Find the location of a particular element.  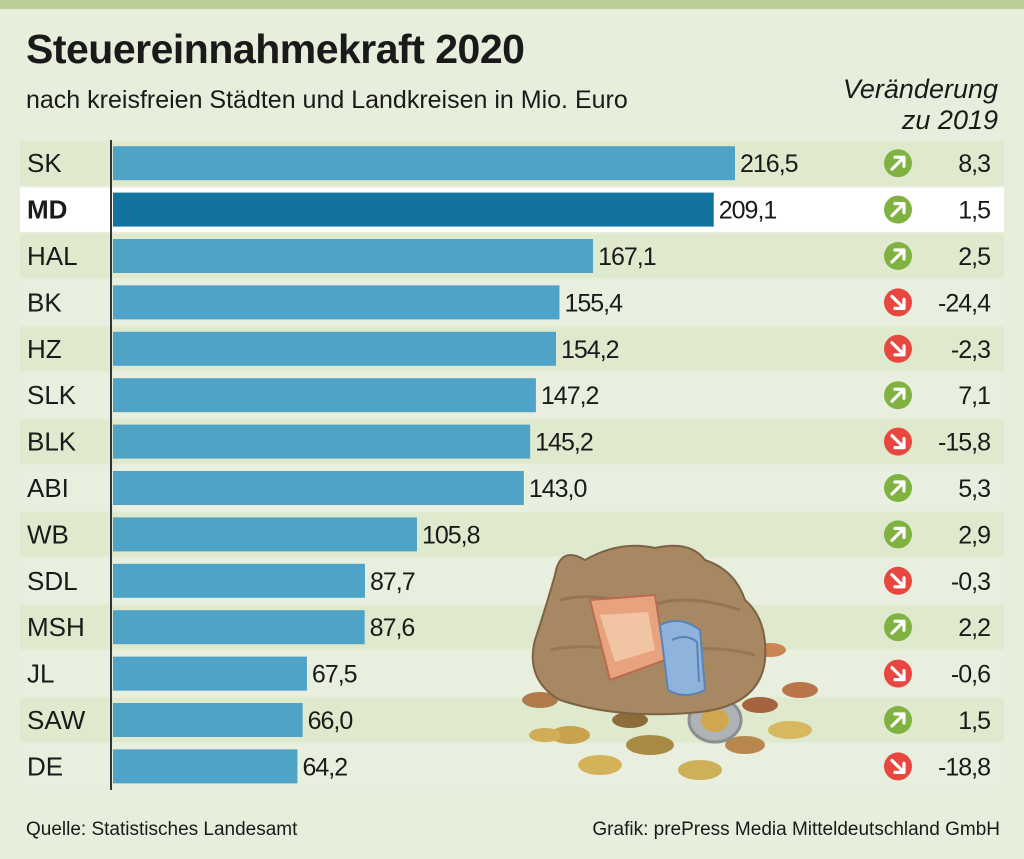

top-accent-bar is located at coordinates (512, 4).